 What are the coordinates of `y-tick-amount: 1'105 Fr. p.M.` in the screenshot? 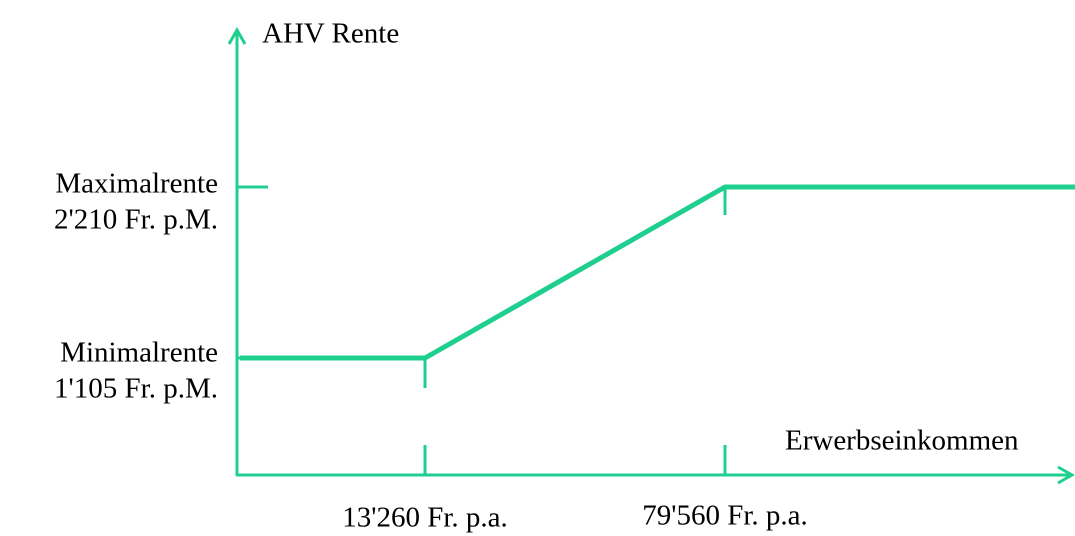 It's located at (136, 389).